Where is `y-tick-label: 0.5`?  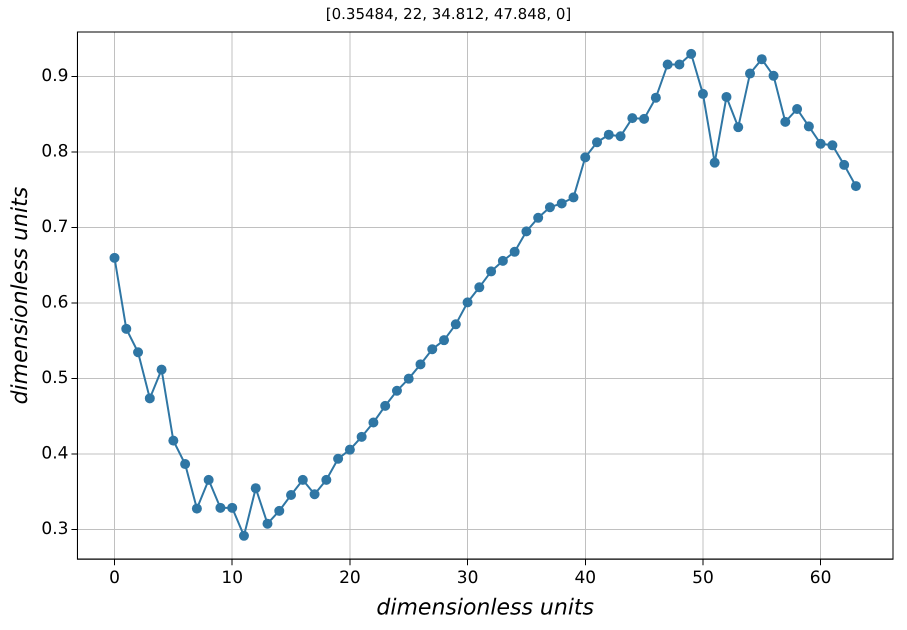
y-tick-label: 0.5 is located at coordinates (54, 378).